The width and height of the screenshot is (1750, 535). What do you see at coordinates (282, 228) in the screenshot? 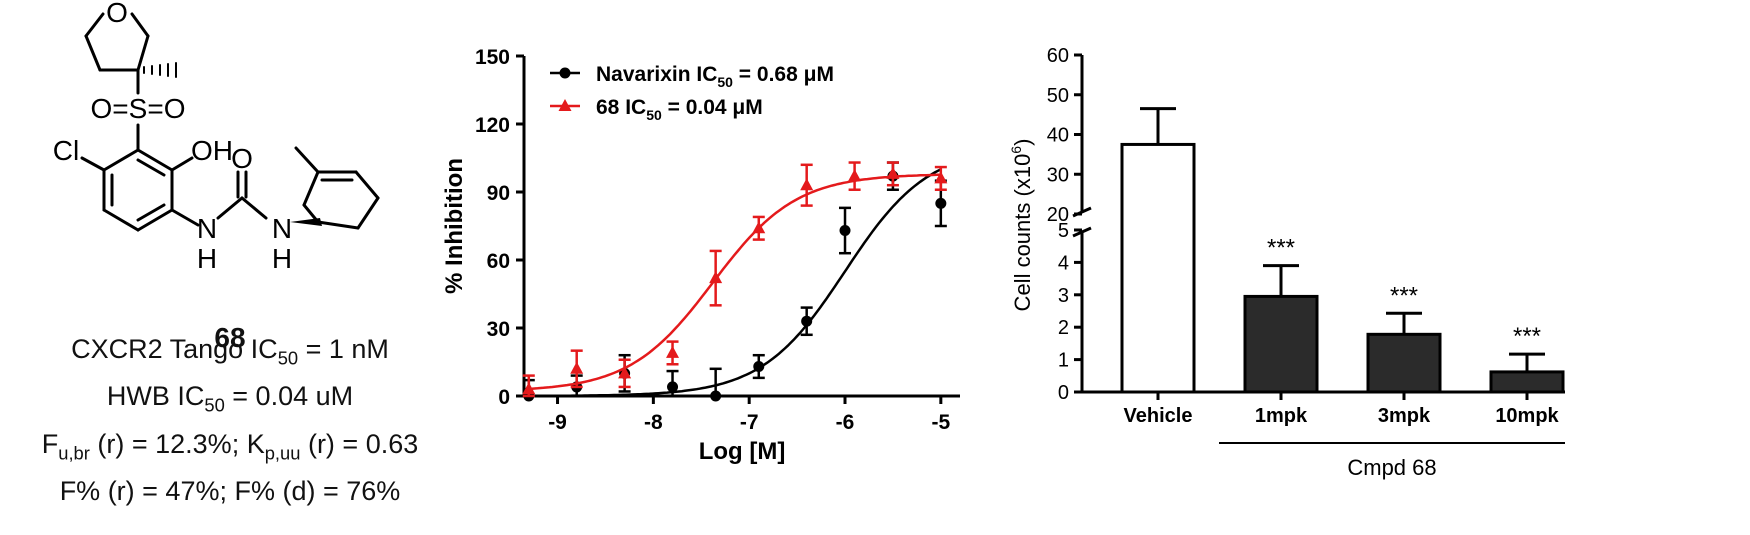
I see `atom-n-right: N` at bounding box center [282, 228].